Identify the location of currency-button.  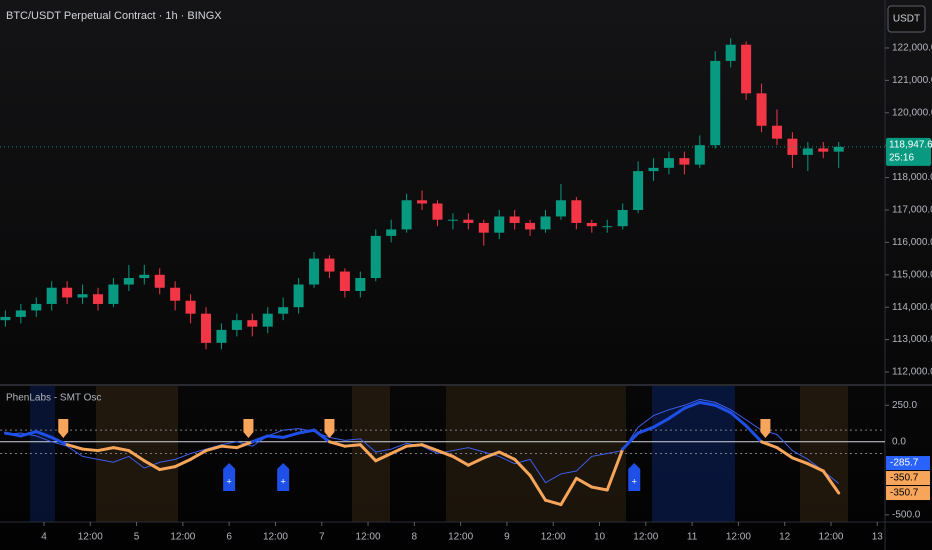
(906, 19).